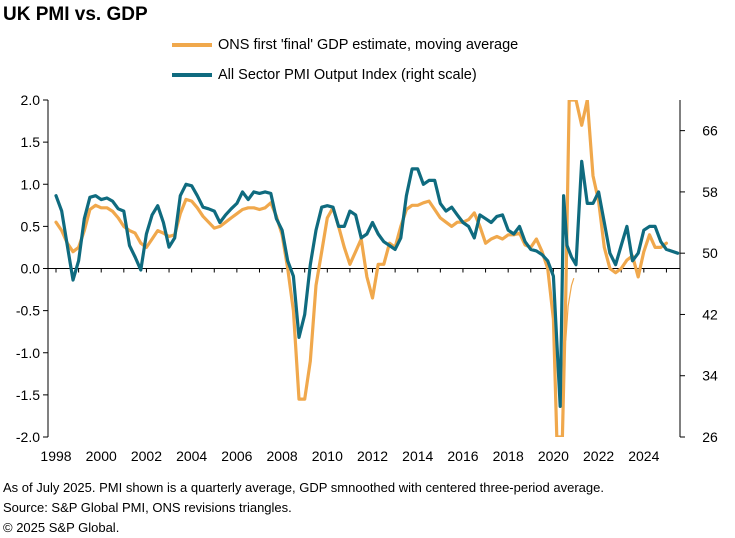  I want to click on y-tick-label-right: 50, so click(710, 253).